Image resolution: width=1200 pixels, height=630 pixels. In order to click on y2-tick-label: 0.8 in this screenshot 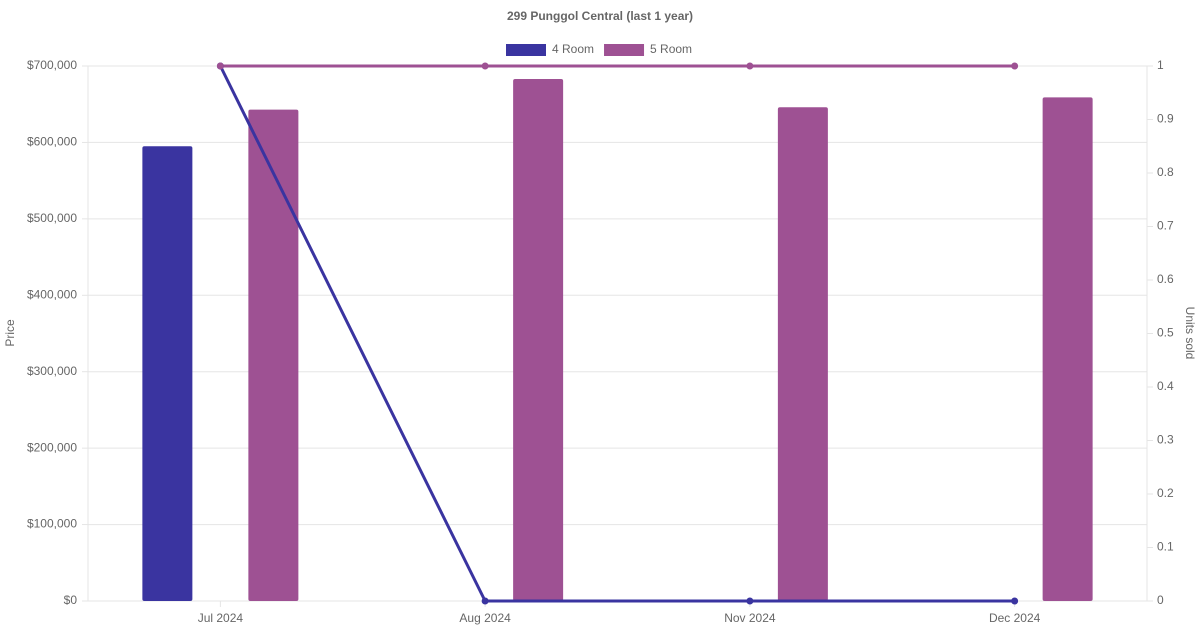, I will do `click(1165, 172)`.